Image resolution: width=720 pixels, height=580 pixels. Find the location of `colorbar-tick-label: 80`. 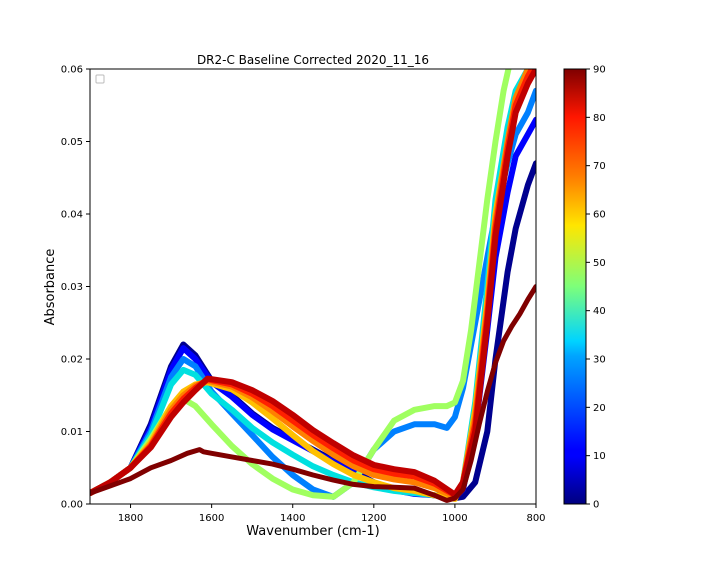

colorbar-tick-label: 80 is located at coordinates (599, 118).